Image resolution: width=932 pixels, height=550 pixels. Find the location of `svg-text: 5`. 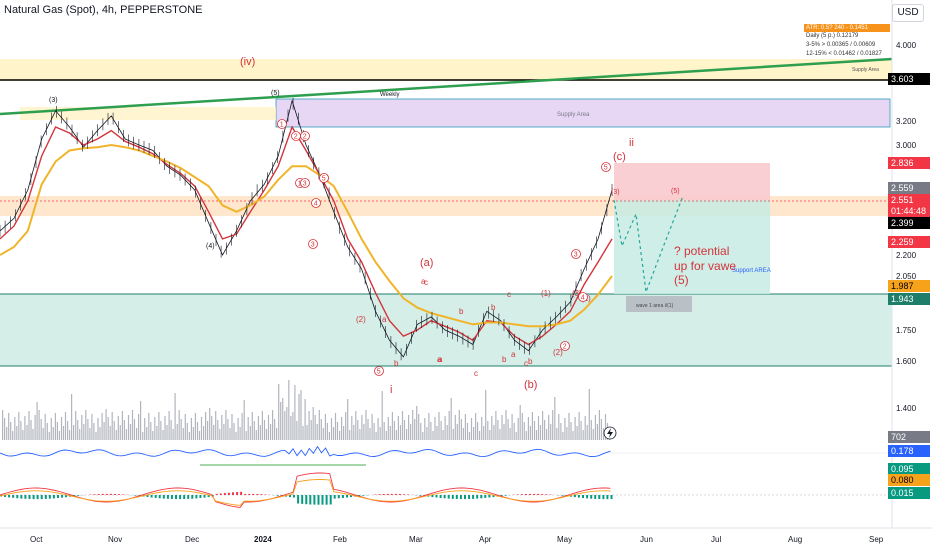

svg-text: 5 is located at coordinates (606, 168).